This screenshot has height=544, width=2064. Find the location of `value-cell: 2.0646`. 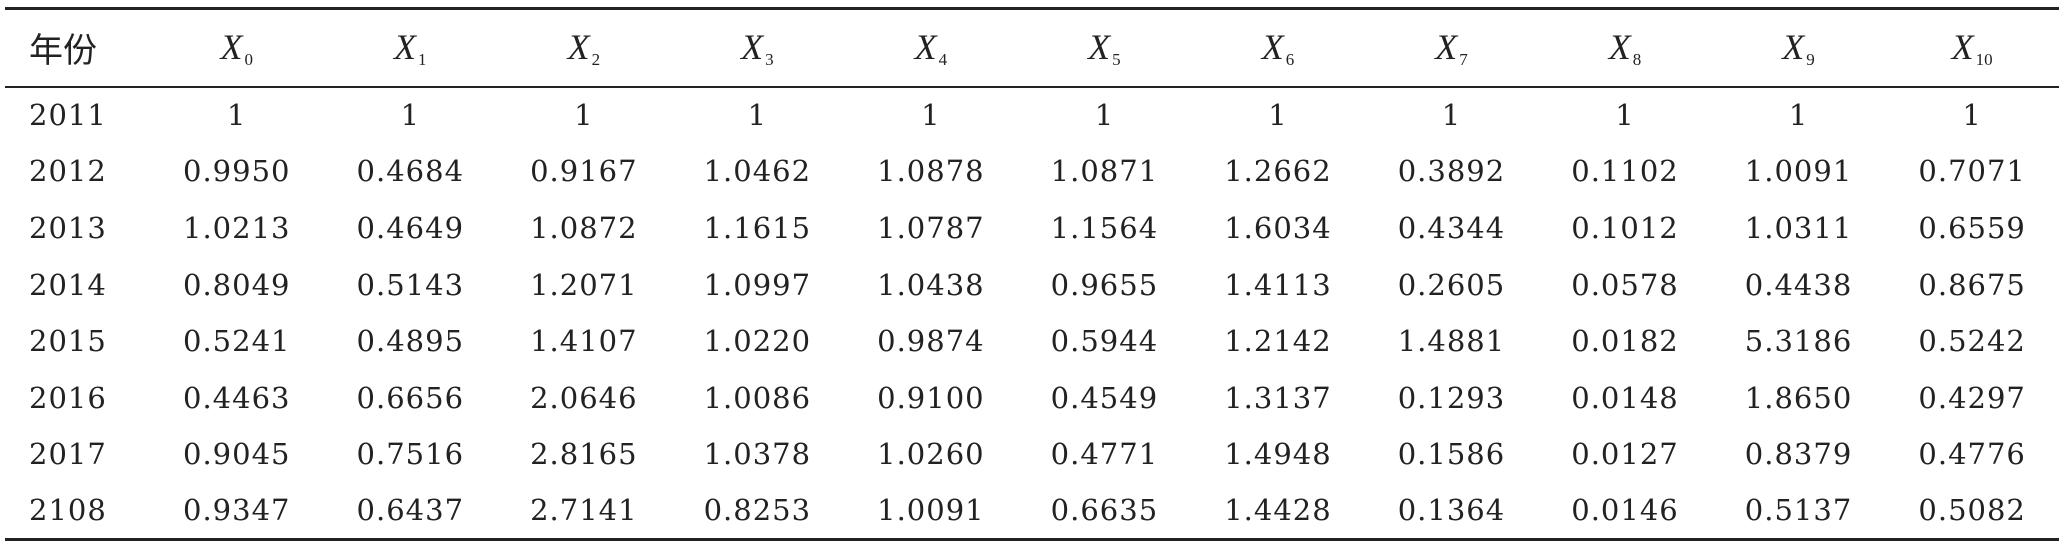

value-cell: 2.0646 is located at coordinates (584, 397).